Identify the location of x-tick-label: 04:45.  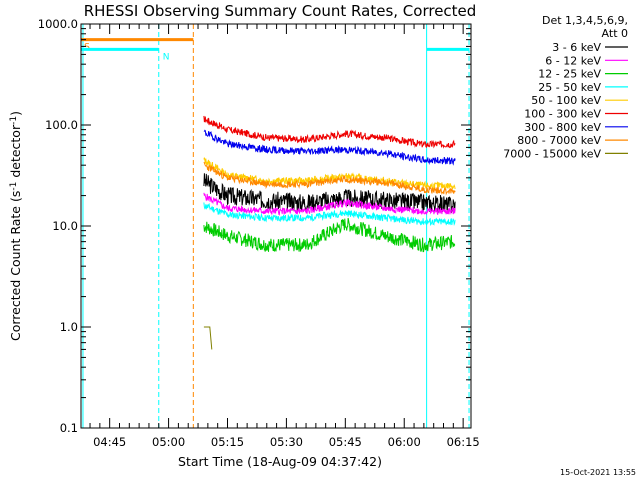
(109, 442).